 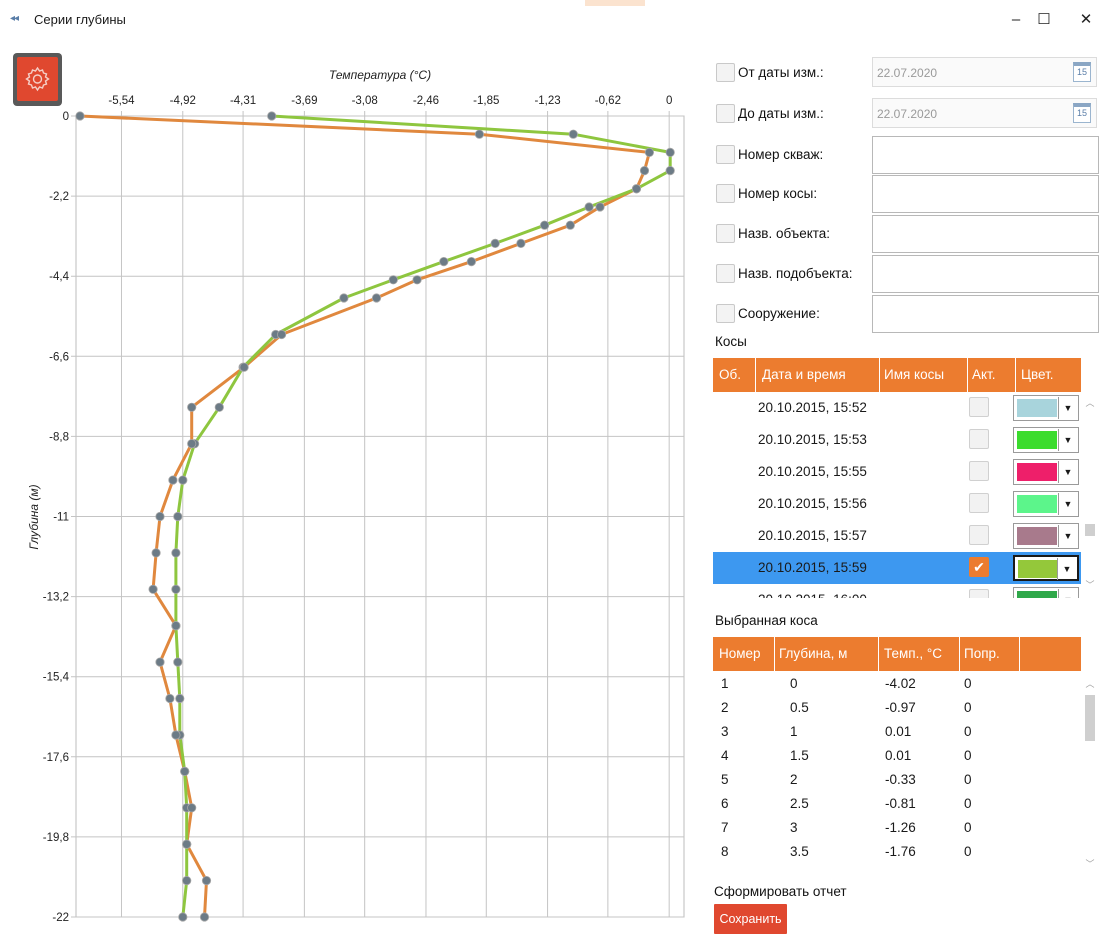 I want to click on row-number: 8, so click(x=725, y=851).